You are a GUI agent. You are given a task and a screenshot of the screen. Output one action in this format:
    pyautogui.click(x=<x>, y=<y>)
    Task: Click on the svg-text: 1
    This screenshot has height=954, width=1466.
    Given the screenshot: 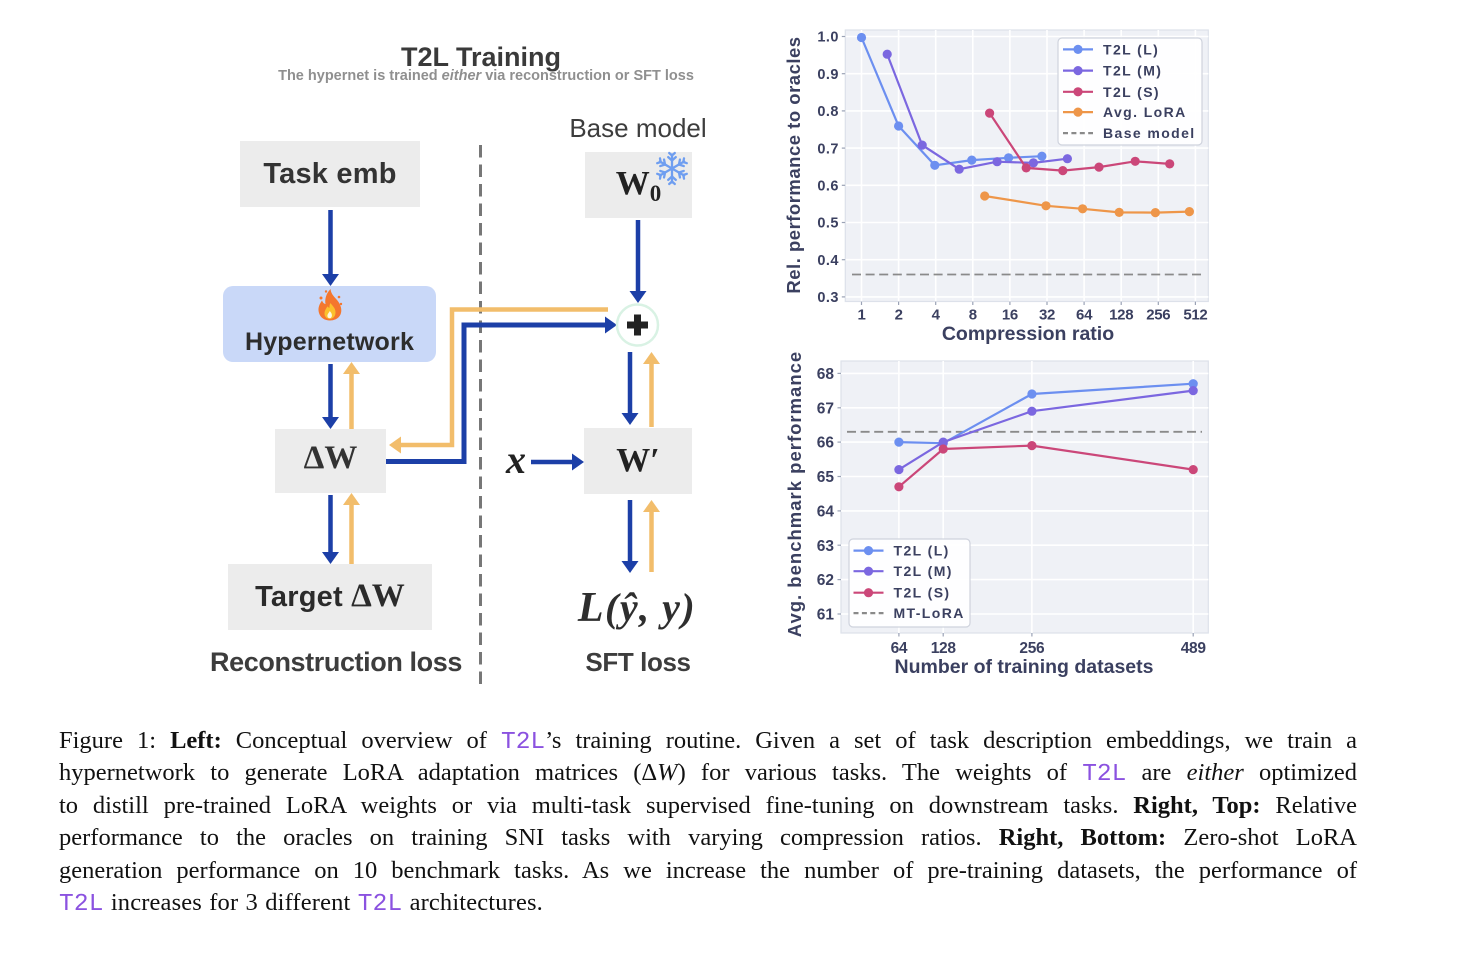 What is the action you would take?
    pyautogui.click(x=861, y=315)
    